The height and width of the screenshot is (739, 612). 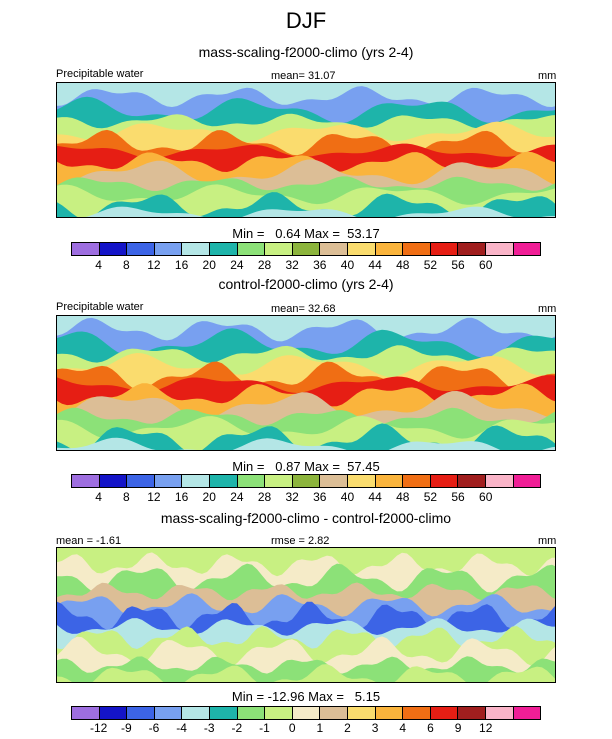 What do you see at coordinates (126, 265) in the screenshot?
I see `colorbar-tick-label: 8` at bounding box center [126, 265].